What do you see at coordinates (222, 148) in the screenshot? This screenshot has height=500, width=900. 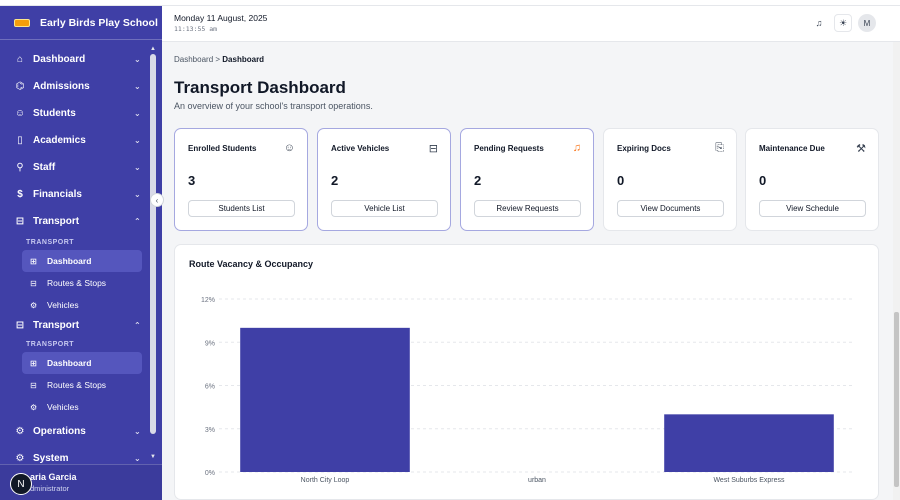 I see `card-title: Enrolled Students` at bounding box center [222, 148].